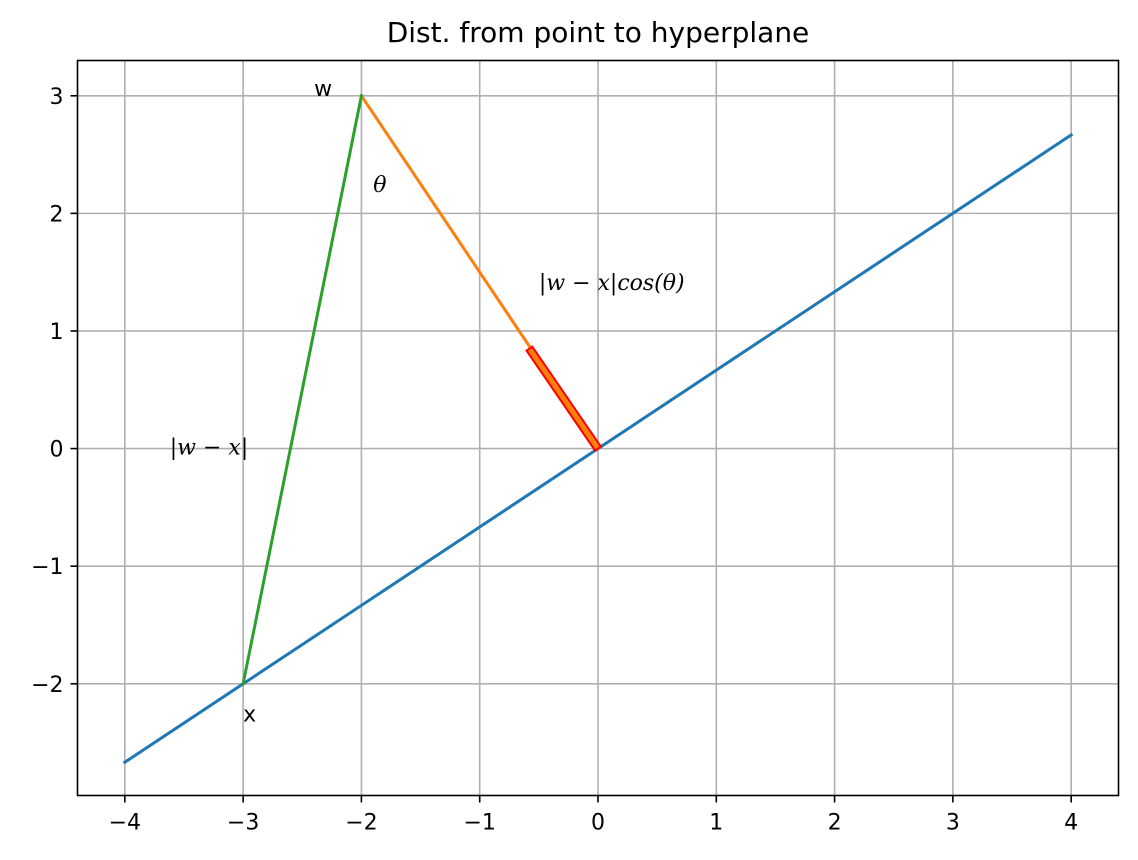 This screenshot has height=860, width=1138. What do you see at coordinates (57, 332) in the screenshot?
I see `y-tick-label: 1` at bounding box center [57, 332].